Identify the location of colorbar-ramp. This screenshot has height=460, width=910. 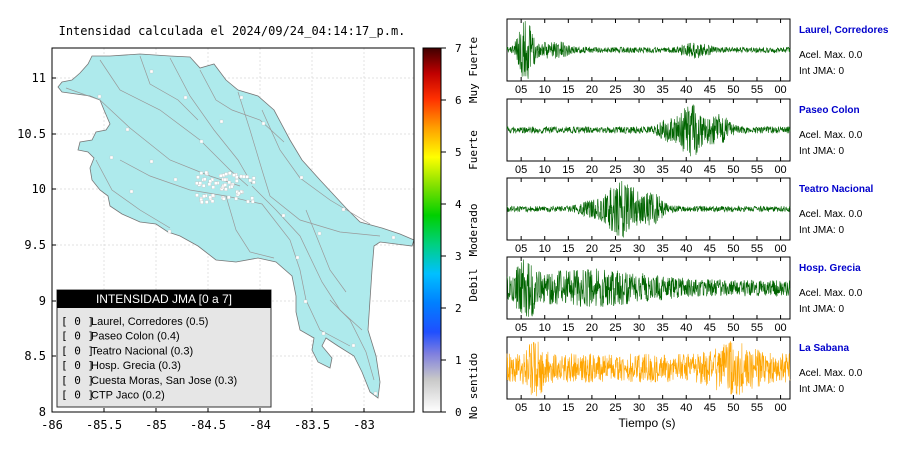
(432, 230).